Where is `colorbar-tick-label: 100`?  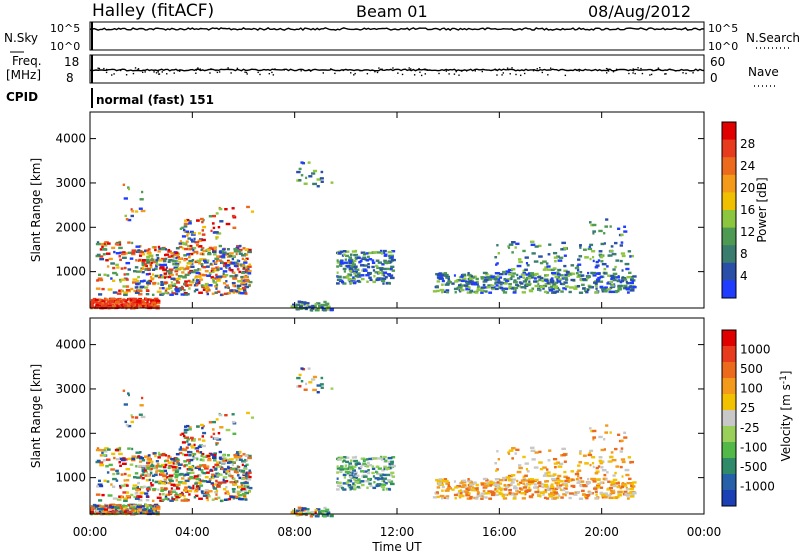
colorbar-tick-label: 100 is located at coordinates (751, 389).